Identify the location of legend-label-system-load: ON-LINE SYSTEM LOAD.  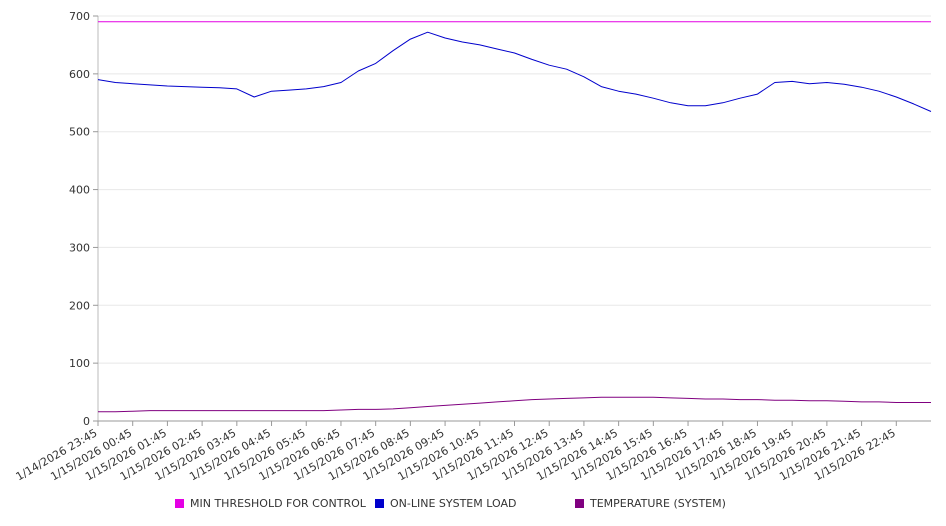
(453, 503).